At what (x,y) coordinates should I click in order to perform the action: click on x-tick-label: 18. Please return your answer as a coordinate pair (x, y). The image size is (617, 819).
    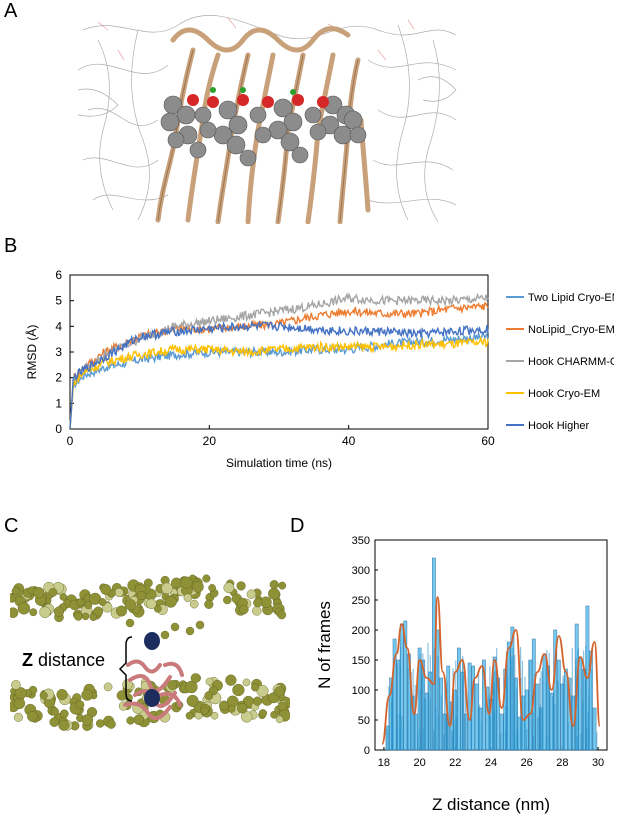
    Looking at the image, I should click on (384, 763).